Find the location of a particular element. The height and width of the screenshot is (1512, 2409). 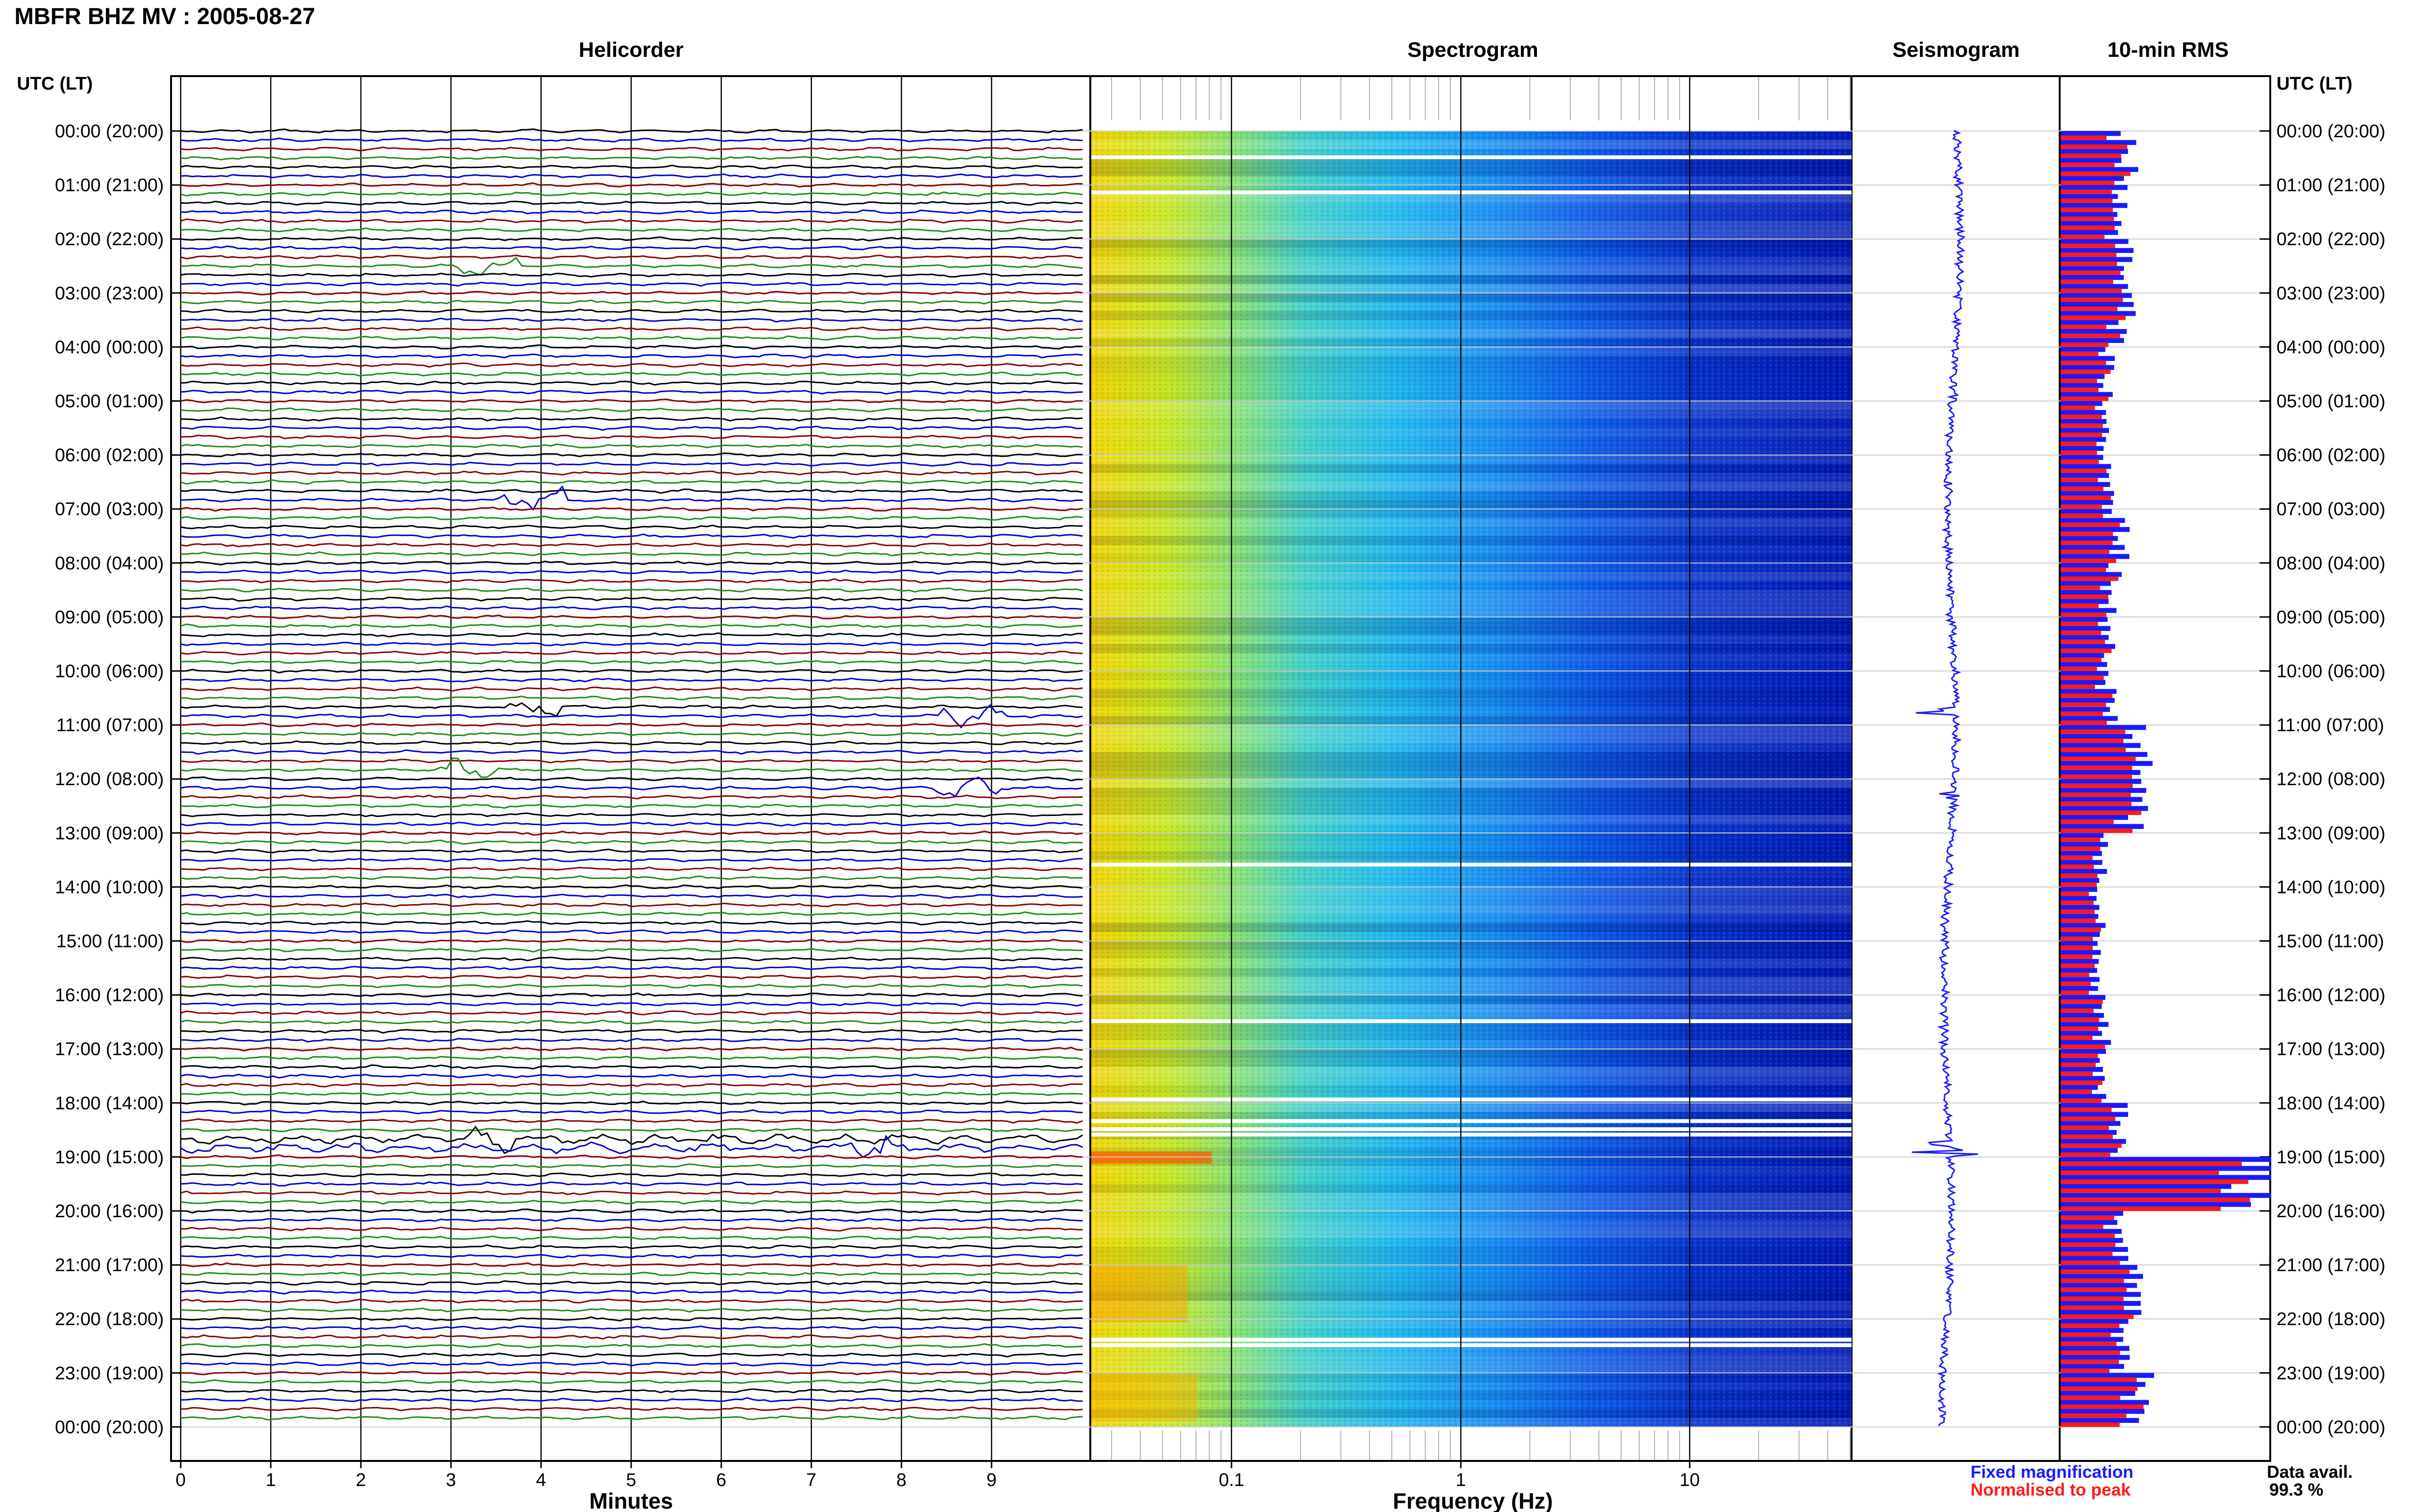

minute-tick-label: 2 is located at coordinates (361, 1480).